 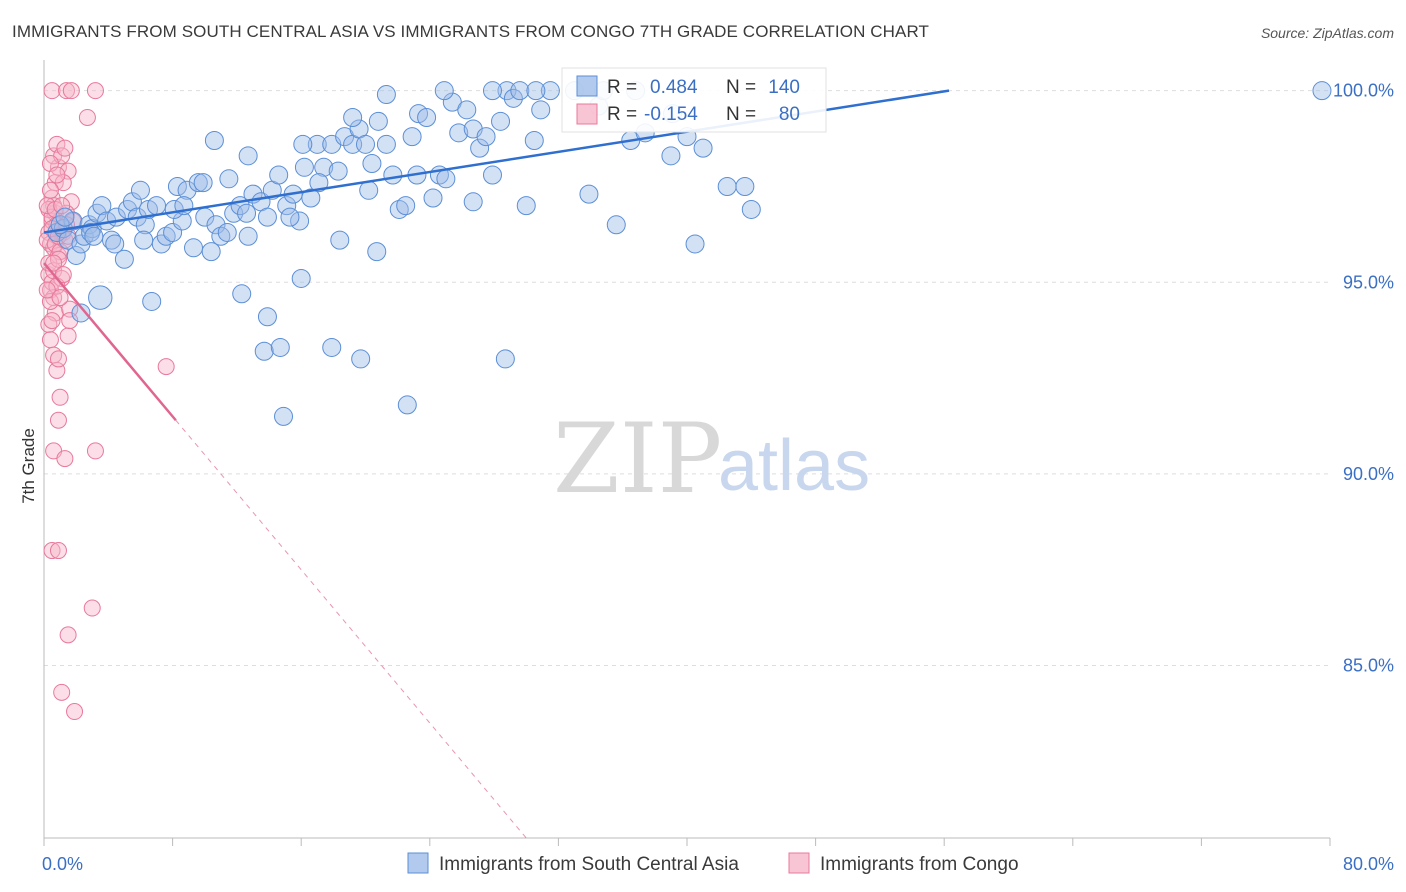 I want to click on stats-swatch-pink, so click(x=587, y=114).